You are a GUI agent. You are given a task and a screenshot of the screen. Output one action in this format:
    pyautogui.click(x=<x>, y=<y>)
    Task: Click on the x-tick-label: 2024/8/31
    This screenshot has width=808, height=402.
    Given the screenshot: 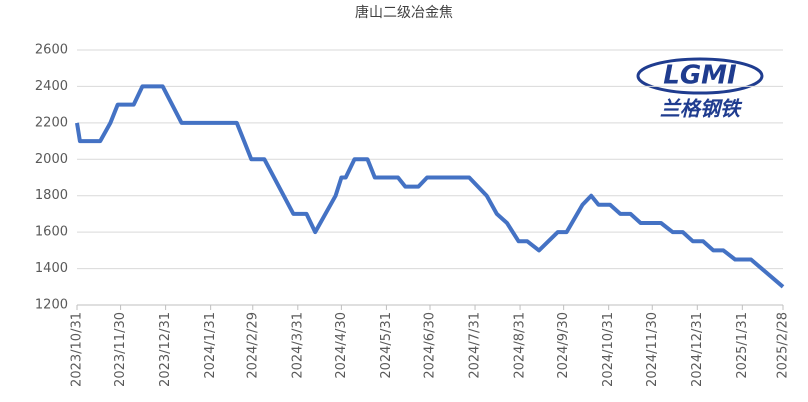 What is the action you would take?
    pyautogui.click(x=520, y=345)
    